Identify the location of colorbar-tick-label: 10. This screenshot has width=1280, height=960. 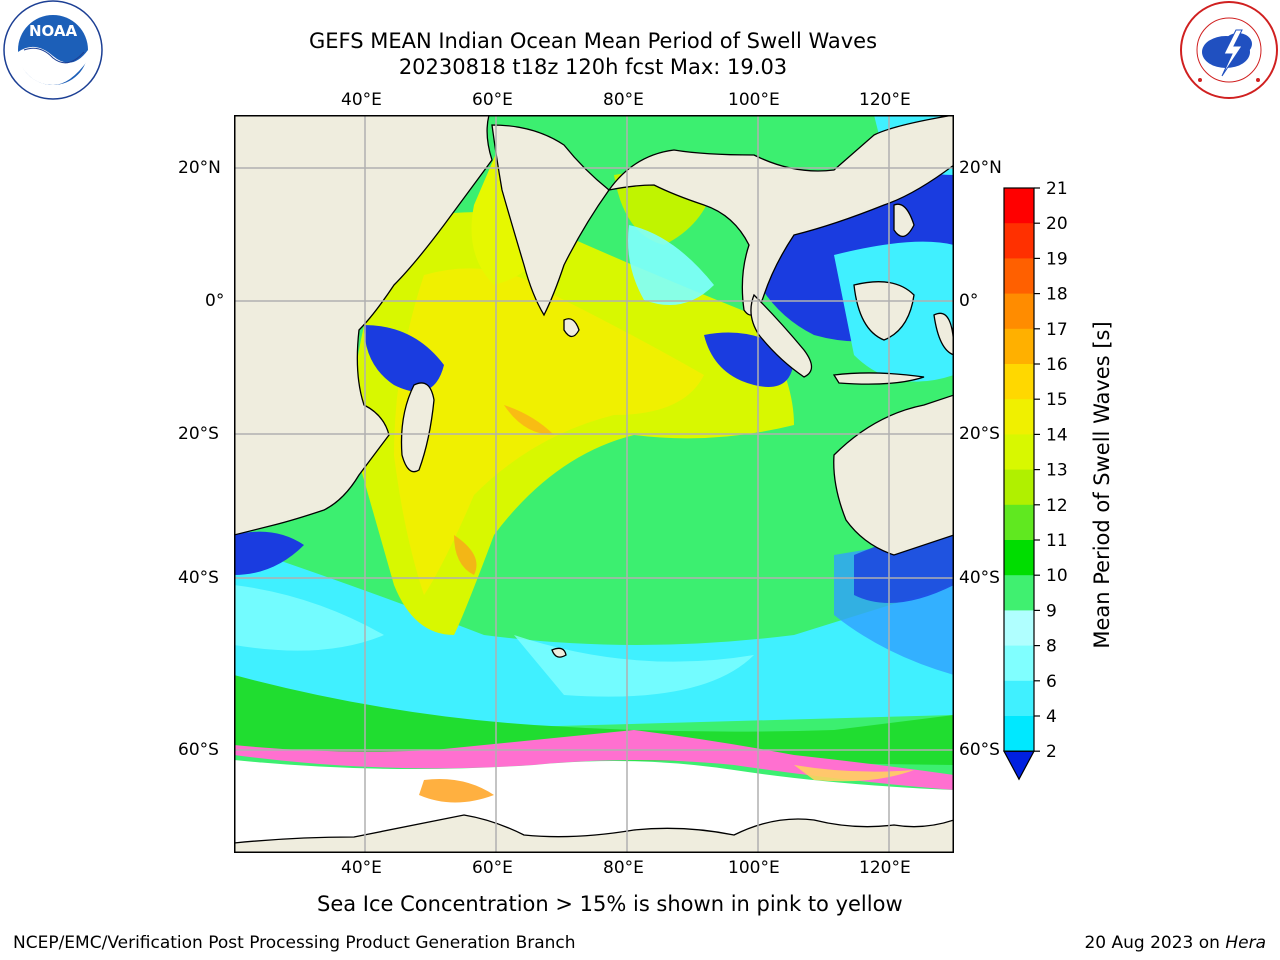
(1057, 576).